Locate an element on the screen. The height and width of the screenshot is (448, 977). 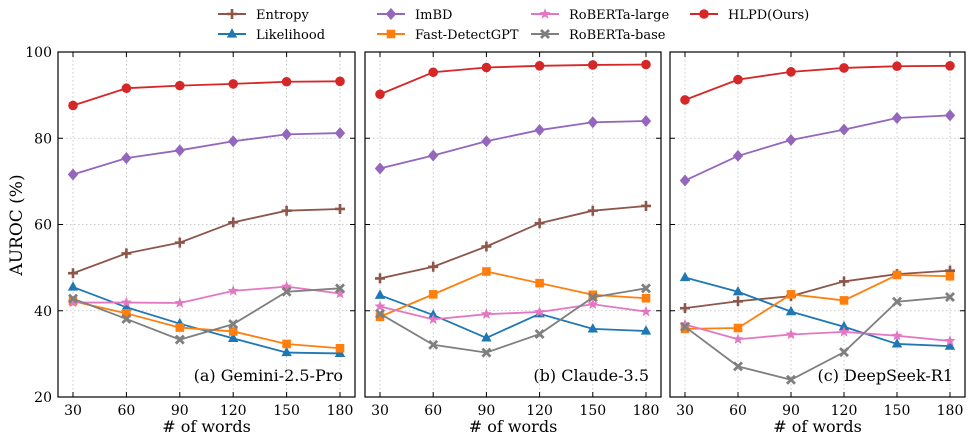
series-fast-detectgpt is located at coordinates (817, 302).